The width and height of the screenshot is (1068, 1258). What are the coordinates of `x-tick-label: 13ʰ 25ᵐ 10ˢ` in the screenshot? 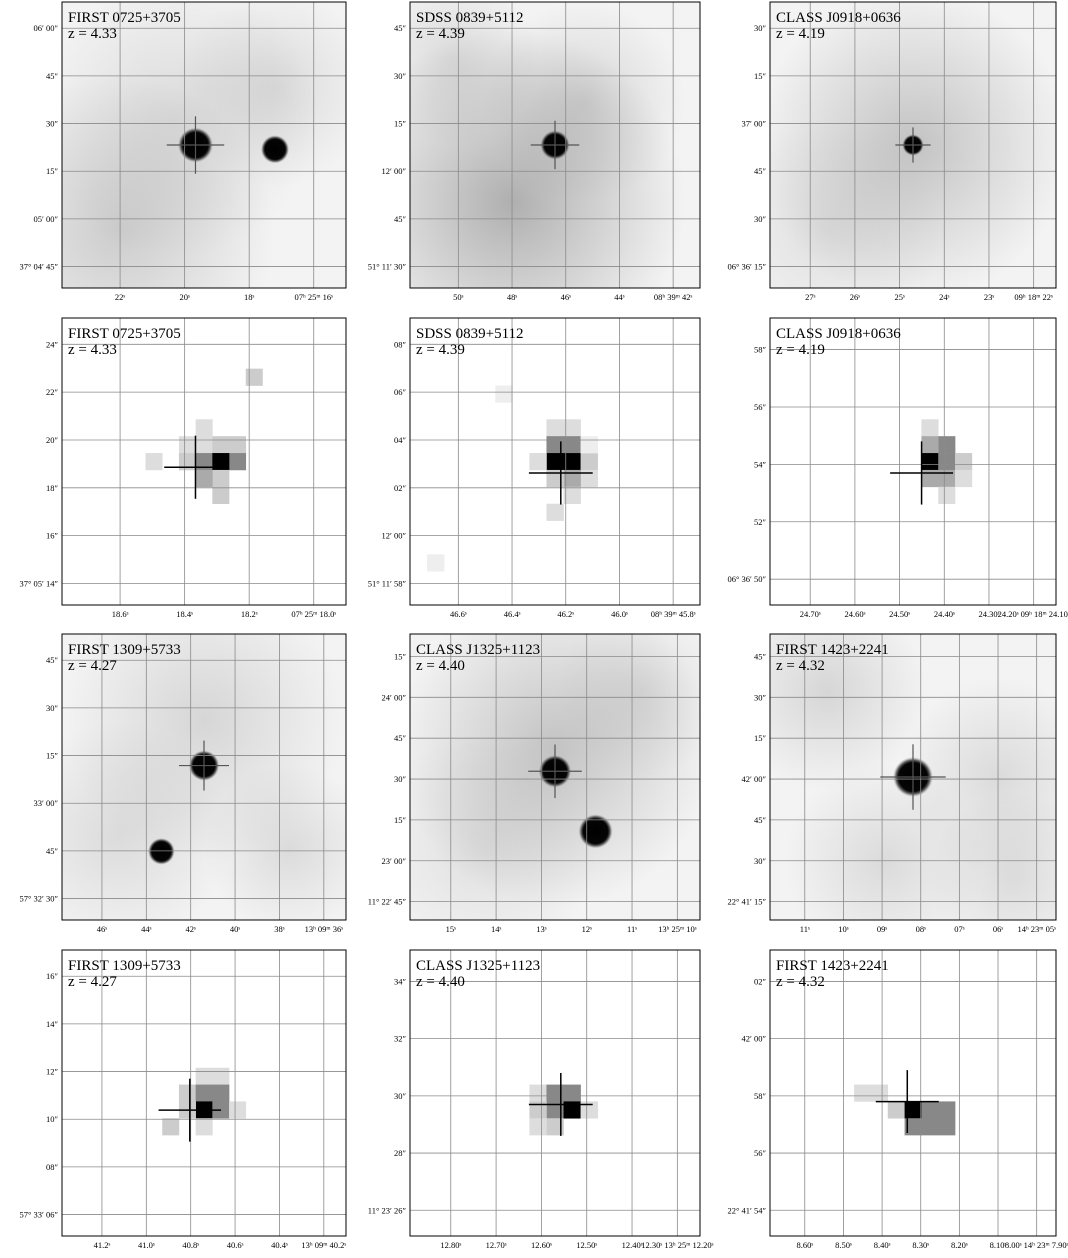 It's located at (677, 929).